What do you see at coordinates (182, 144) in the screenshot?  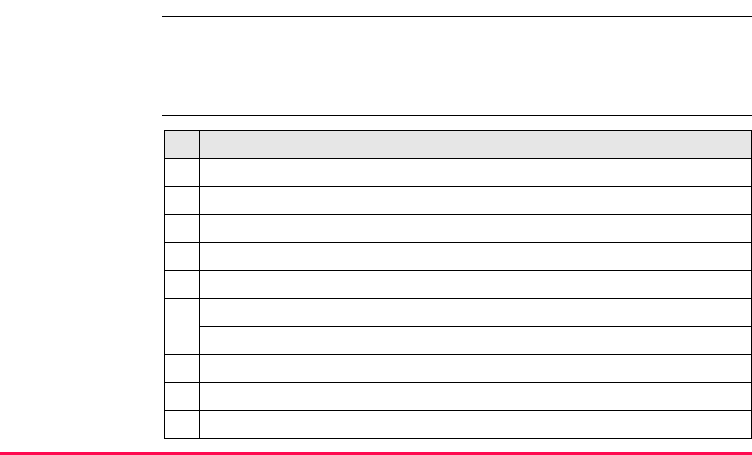 I see `header-number` at bounding box center [182, 144].